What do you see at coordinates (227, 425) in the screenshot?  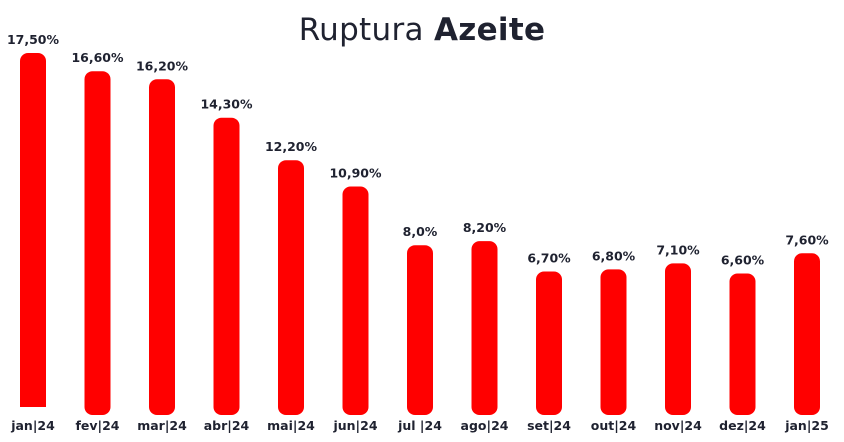 I see `x-tick-label-3: abr|24` at bounding box center [227, 425].